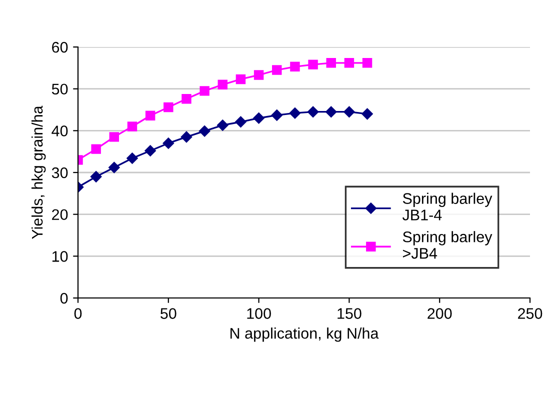  What do you see at coordinates (259, 313) in the screenshot?
I see `x-tick-label: 100` at bounding box center [259, 313].